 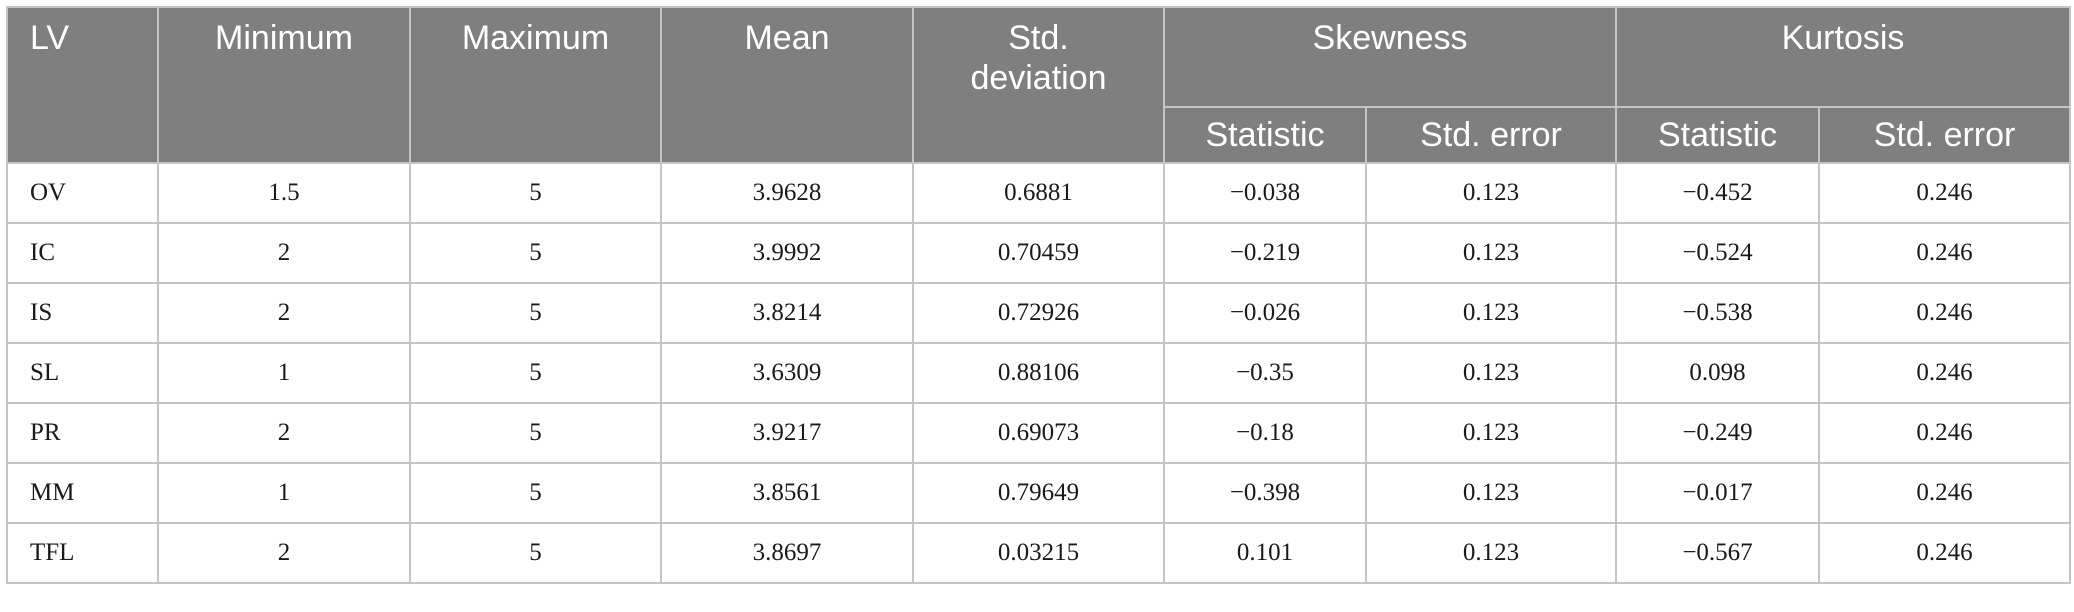 I want to click on cell-lv: MM, so click(x=82, y=493).